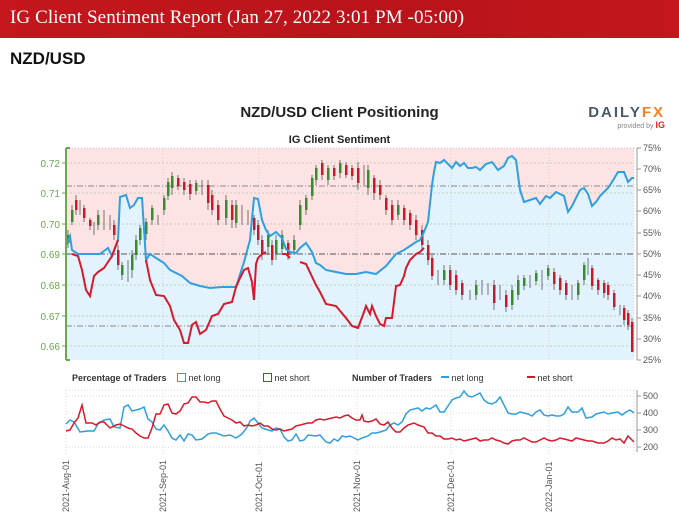 Image resolution: width=679 pixels, height=521 pixels. What do you see at coordinates (652, 211) in the screenshot?
I see `svg-text: 60%` at bounding box center [652, 211].